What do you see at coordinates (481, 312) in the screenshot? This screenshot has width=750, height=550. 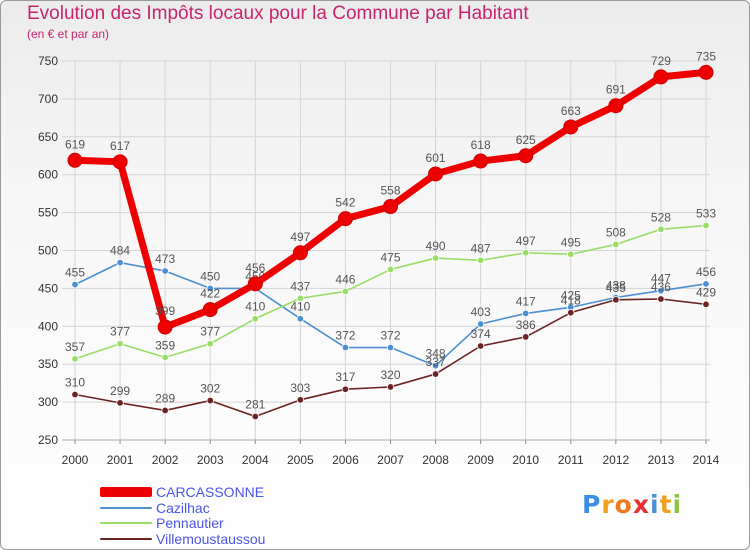 I see `data-label-cazilhac: 403` at bounding box center [481, 312].